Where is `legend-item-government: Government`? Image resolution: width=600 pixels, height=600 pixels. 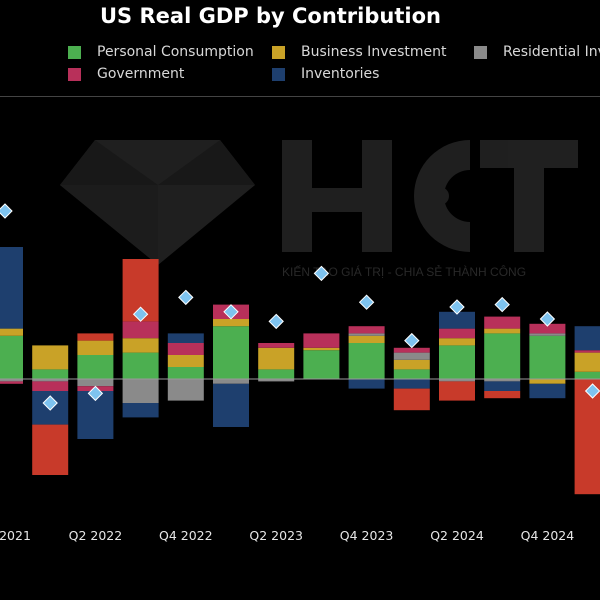
legend-item-government: Government is located at coordinates (126, 74).